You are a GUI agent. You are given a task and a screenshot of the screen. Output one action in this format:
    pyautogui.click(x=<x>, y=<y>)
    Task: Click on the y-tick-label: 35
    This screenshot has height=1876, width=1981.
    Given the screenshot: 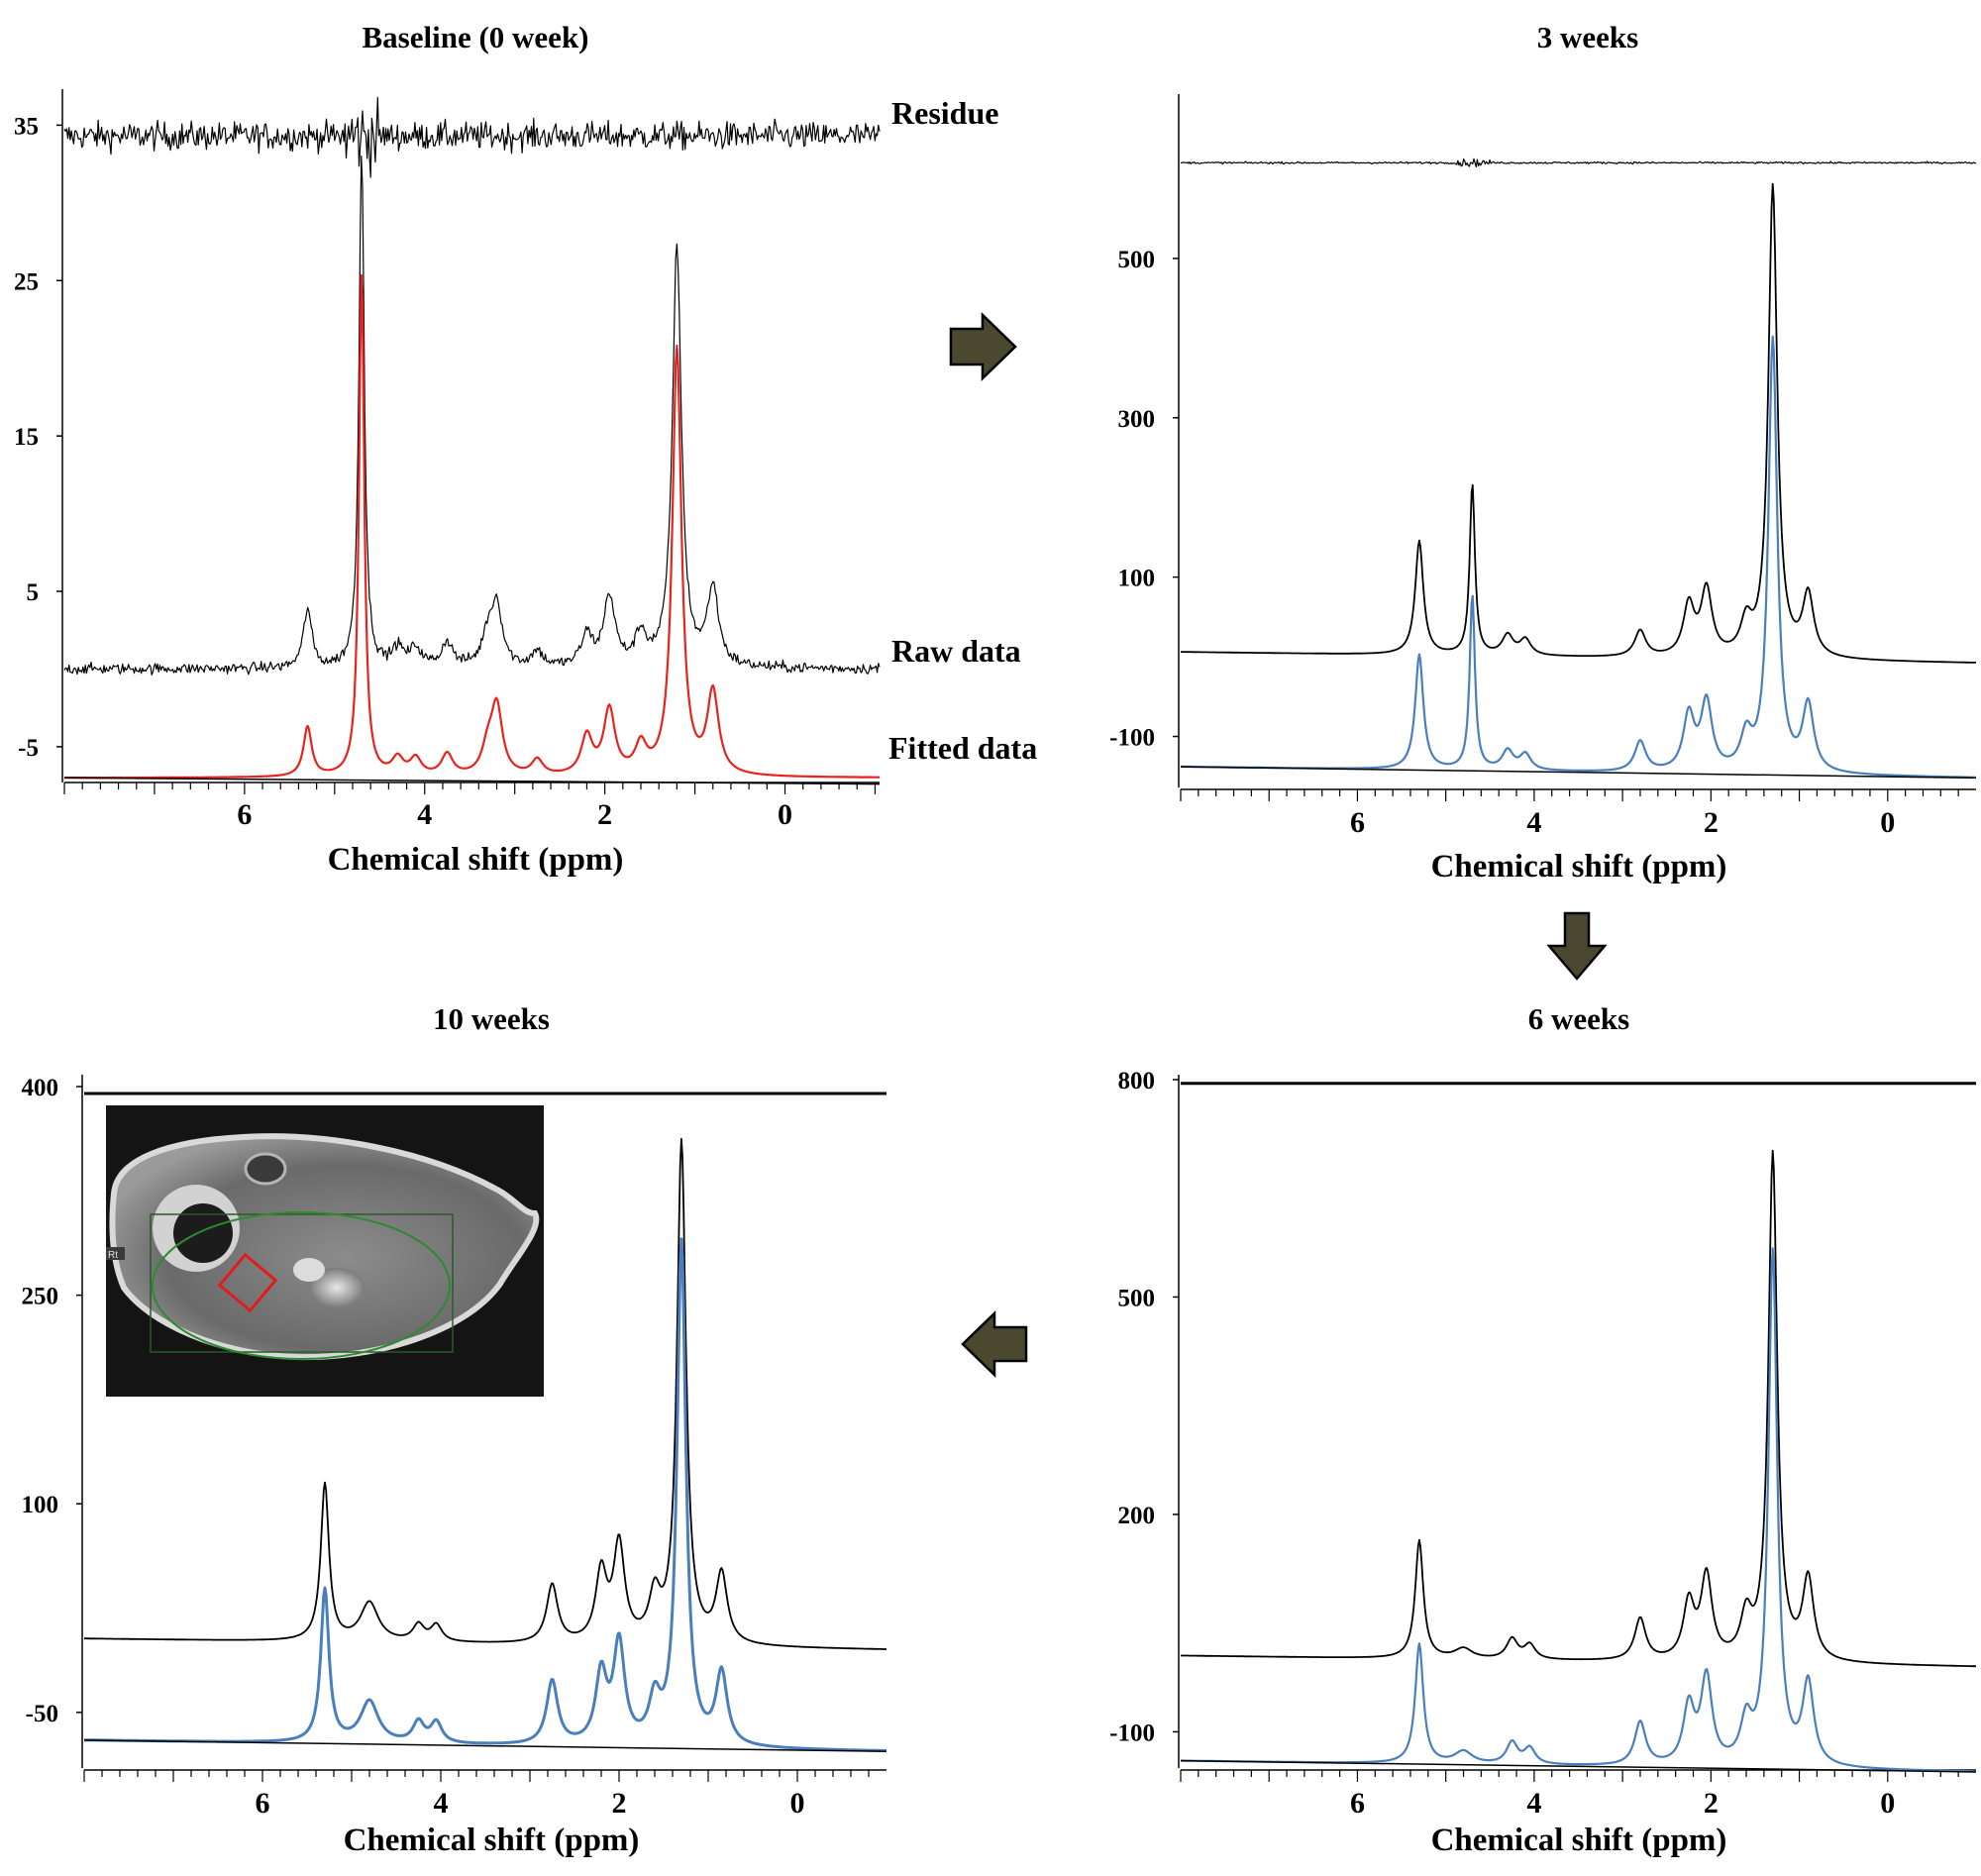 What is the action you would take?
    pyautogui.click(x=26, y=126)
    